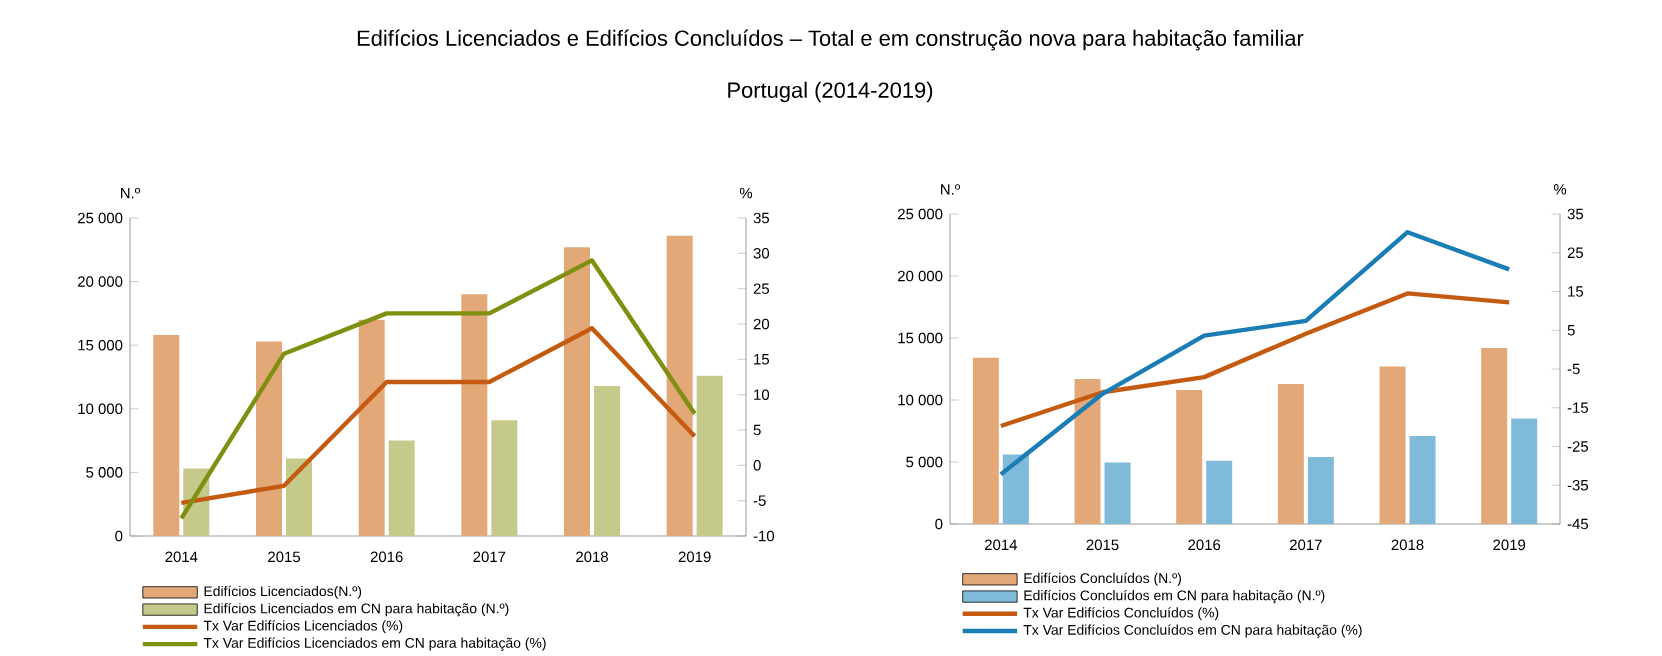  Describe the element at coordinates (830, 92) in the screenshot. I see `text: Portugal (2014-2019)` at that location.